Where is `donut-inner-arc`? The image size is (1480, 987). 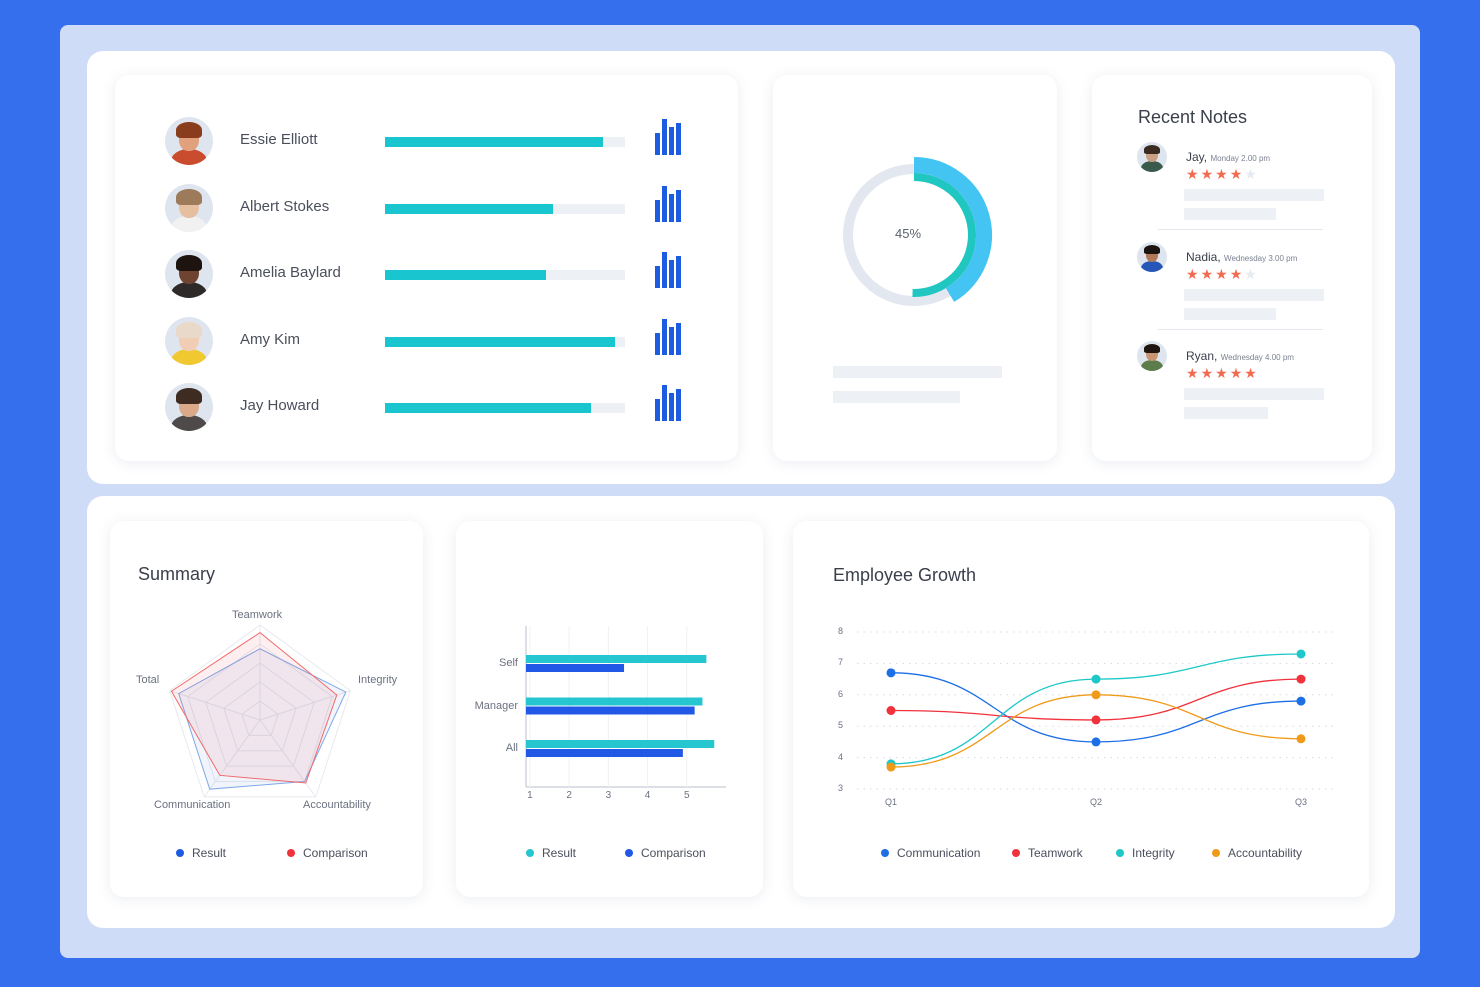
donut-inner-arc is located at coordinates (944, 235).